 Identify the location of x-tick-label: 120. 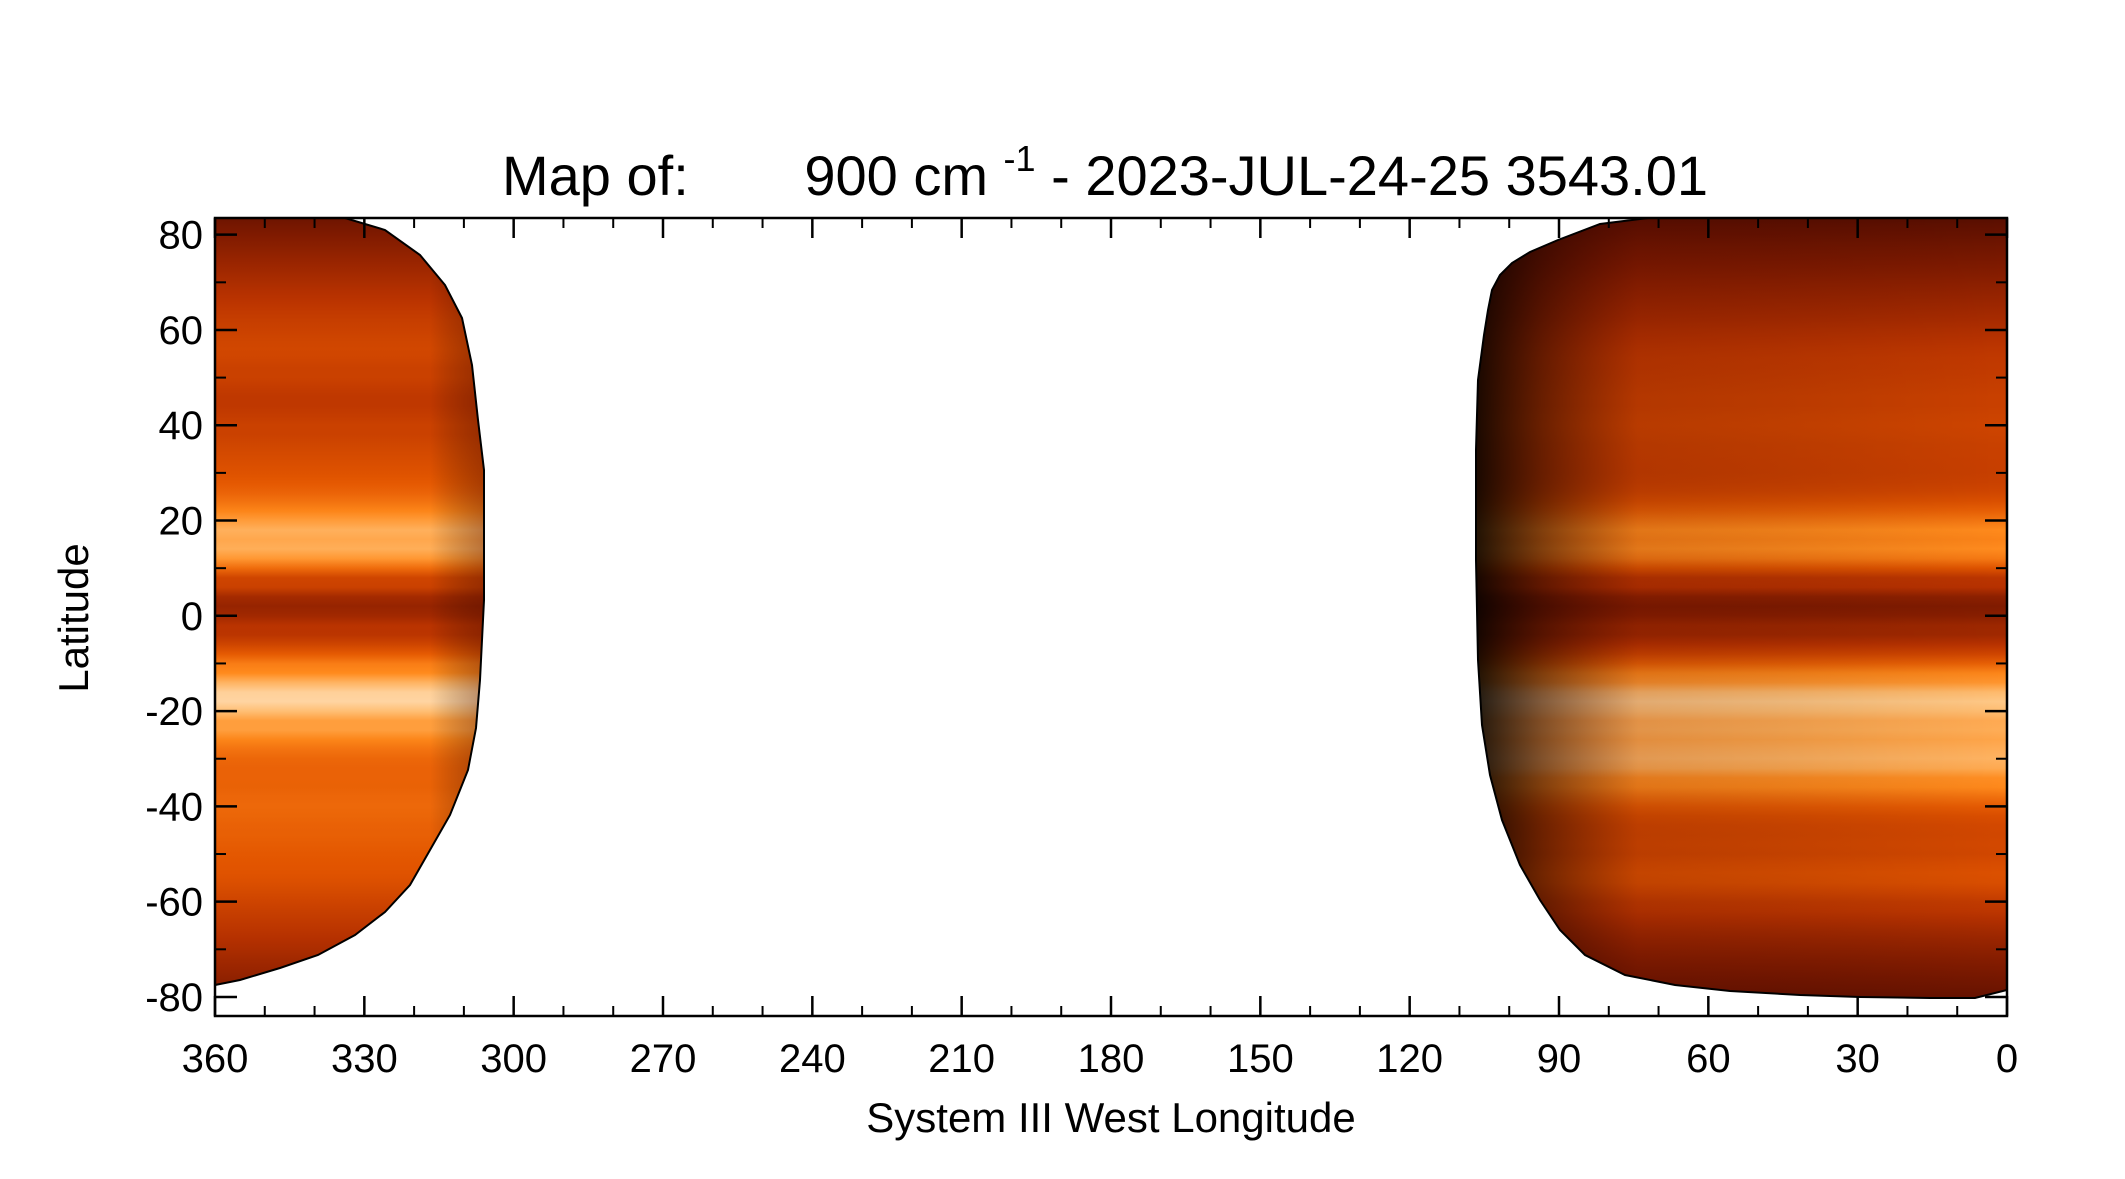
(1409, 1059).